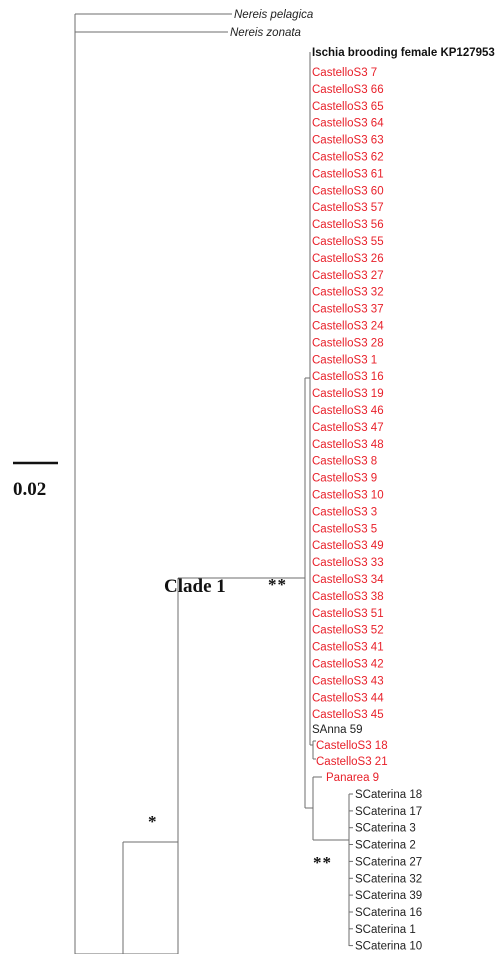  Describe the element at coordinates (348, 124) in the screenshot. I see `tip-label-castello: CastelloS3 64` at that location.